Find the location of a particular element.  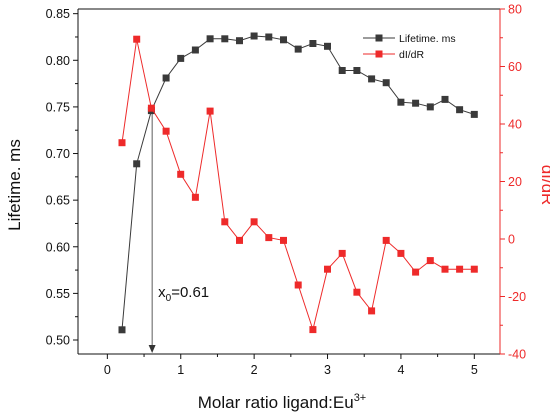

x-axis-title-main: Molar ratio ligand:Eu is located at coordinates (276, 402).